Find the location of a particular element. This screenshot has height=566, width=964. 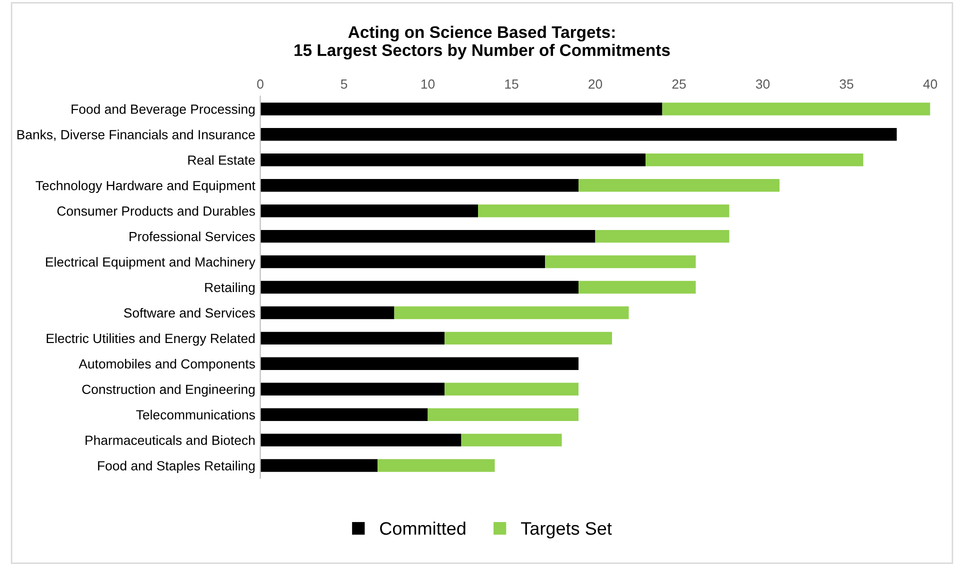

y-tick-label: Telecommunications is located at coordinates (195, 415).